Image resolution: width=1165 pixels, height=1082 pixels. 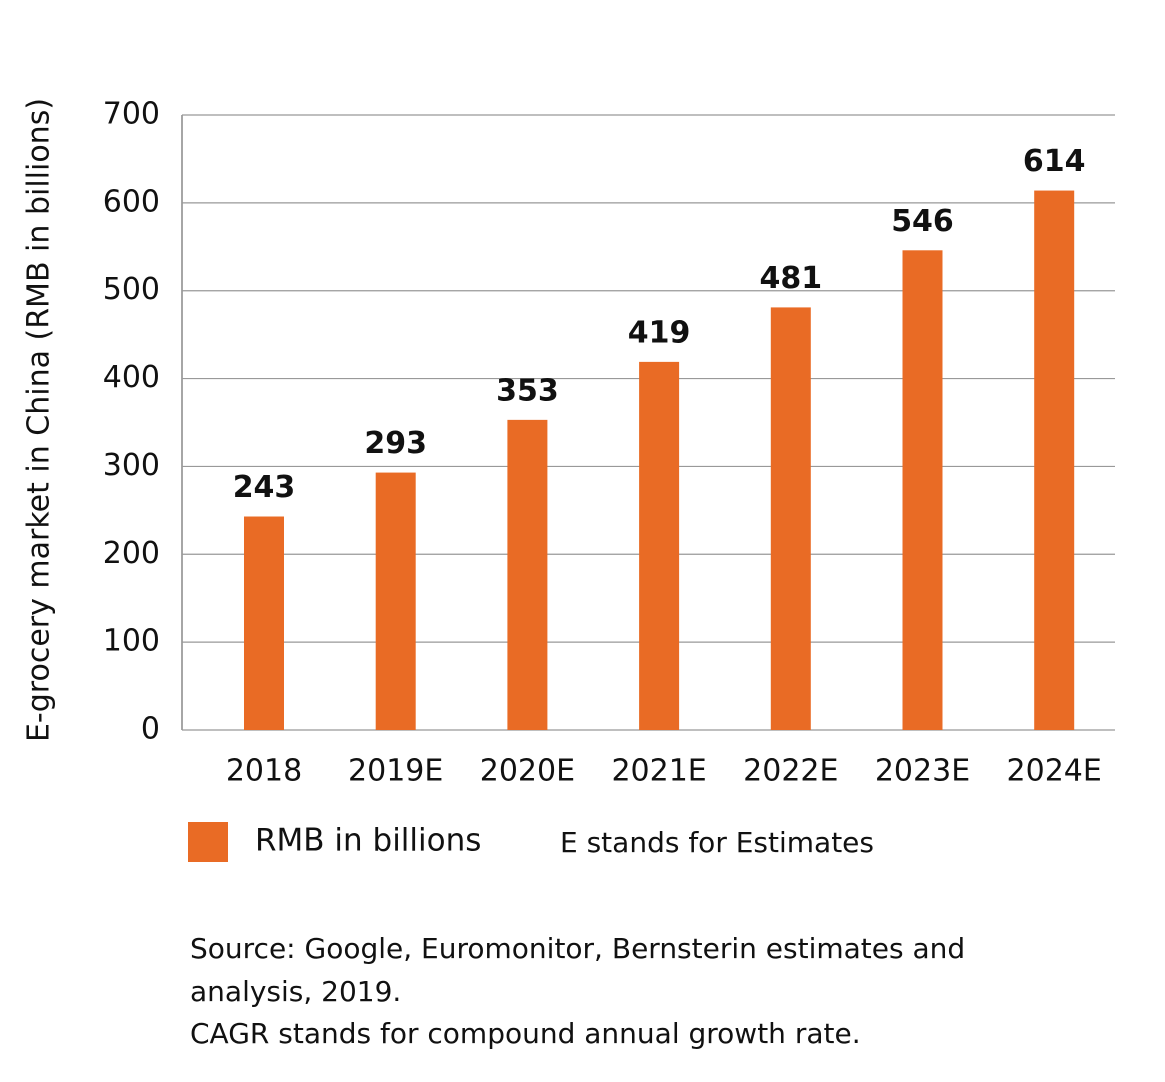 What do you see at coordinates (1054, 771) in the screenshot?
I see `x-tick-label: 2024E` at bounding box center [1054, 771].